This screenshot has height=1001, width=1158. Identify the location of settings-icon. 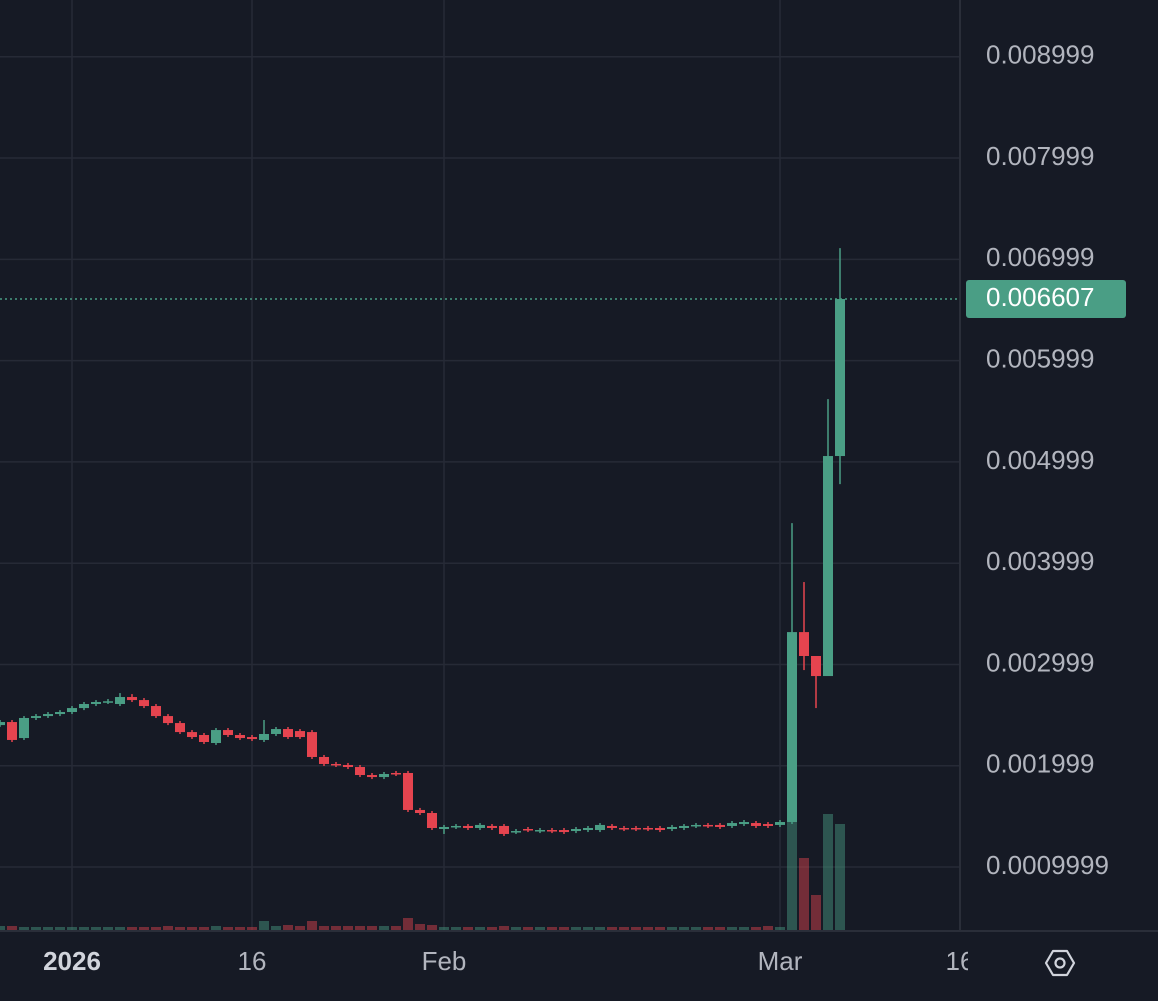
(1060, 963).